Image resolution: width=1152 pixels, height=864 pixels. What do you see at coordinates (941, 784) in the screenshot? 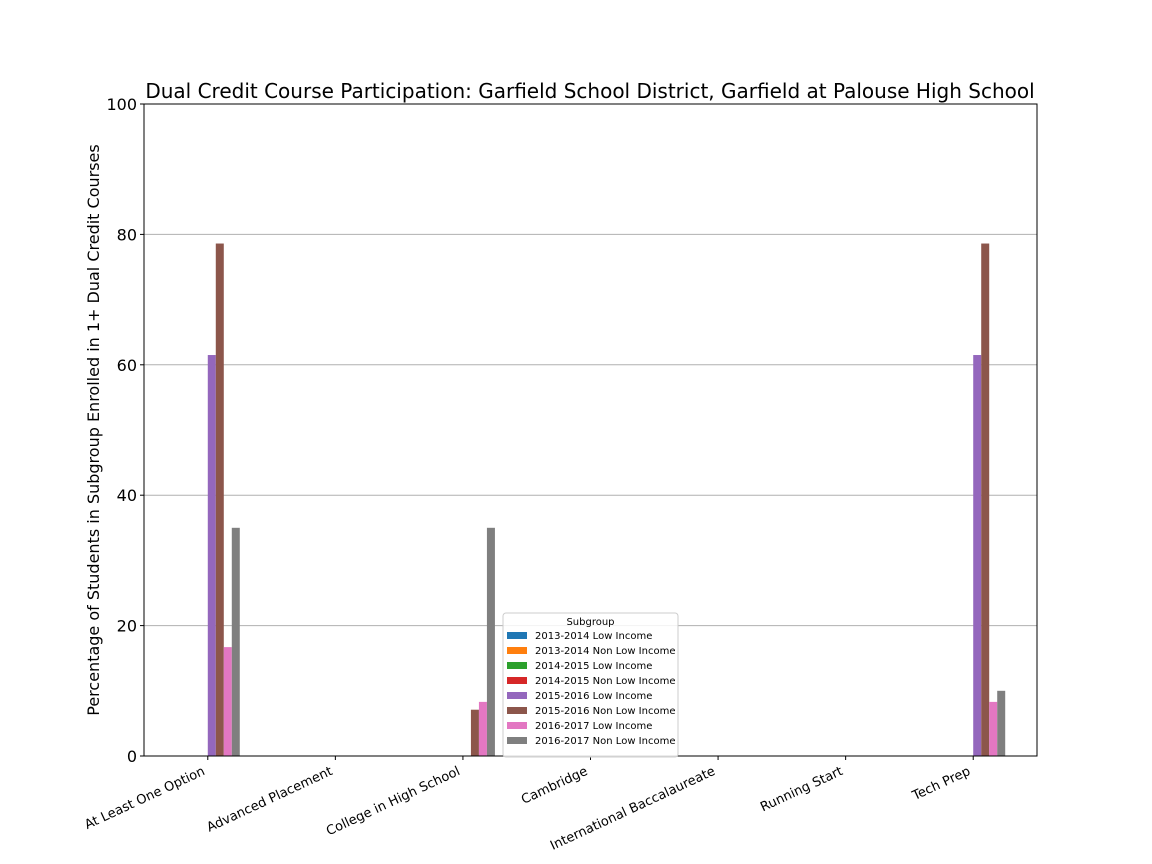
I see `x-tick-label: Tech Prep` at bounding box center [941, 784].